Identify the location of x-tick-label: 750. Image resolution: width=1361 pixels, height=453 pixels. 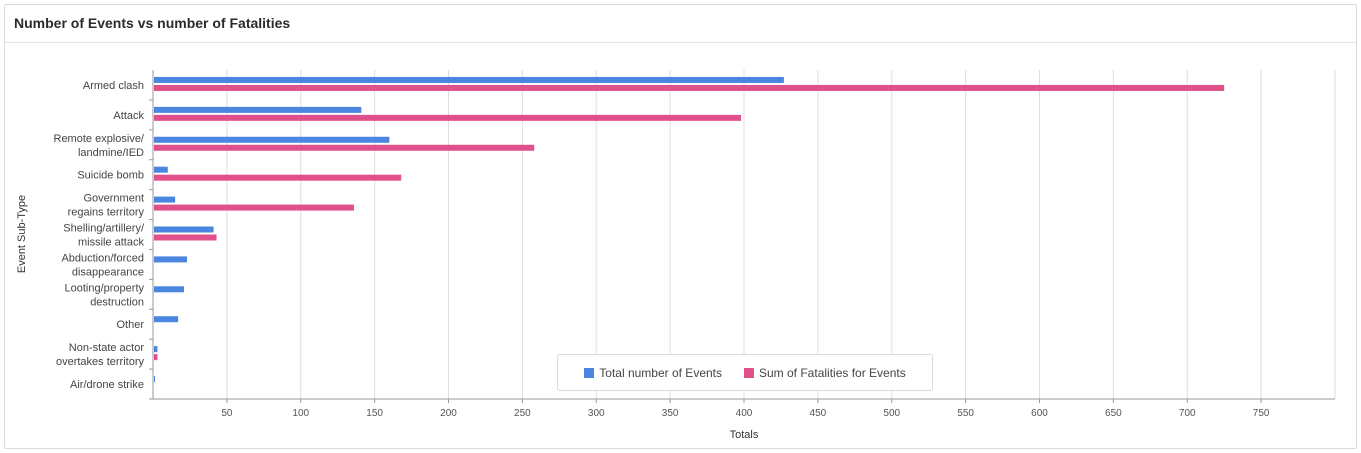
(1261, 413).